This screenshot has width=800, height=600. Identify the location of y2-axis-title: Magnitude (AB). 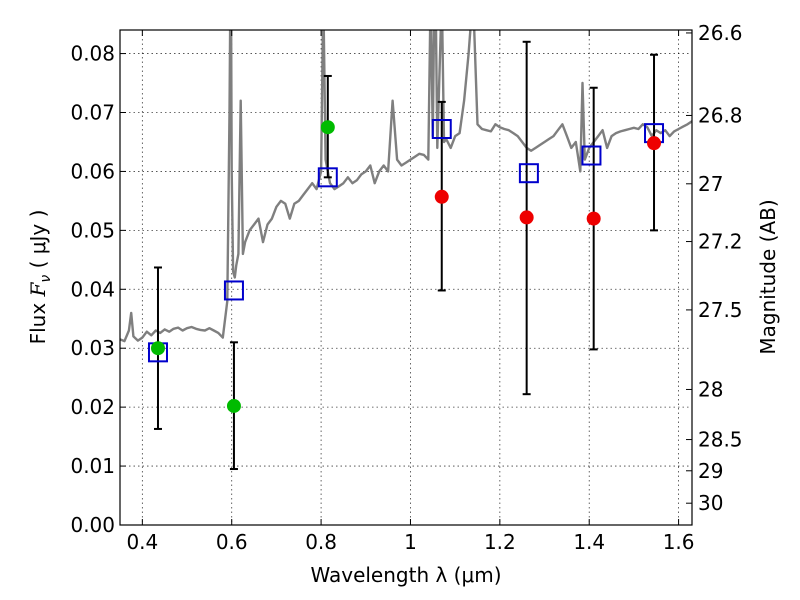
(768, 276).